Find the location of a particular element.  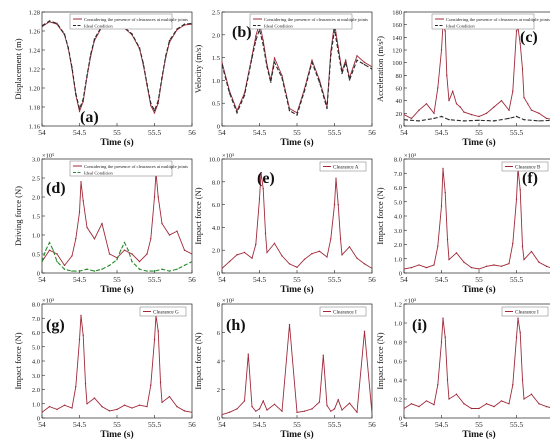

y-tick-label: 0.4 is located at coordinates (398, 381).